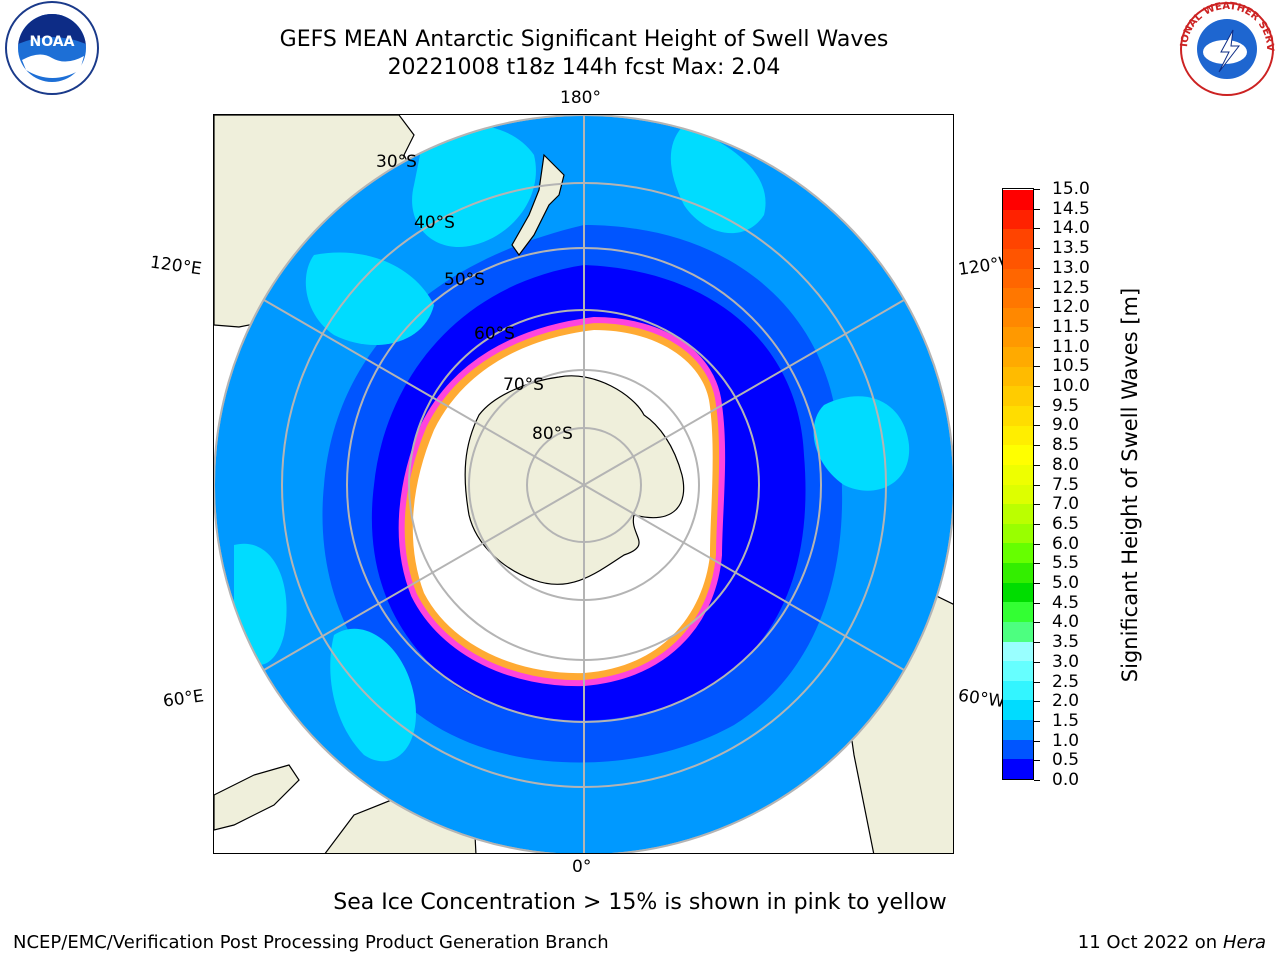 Image resolution: width=1280 pixels, height=960 pixels. I want to click on colorbar-tick-label: 8.0, so click(1066, 464).